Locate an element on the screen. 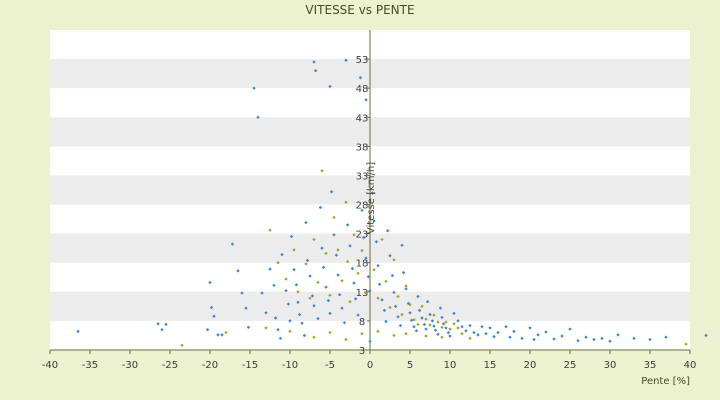 The image size is (720, 400). x-tick-label: -5 is located at coordinates (330, 365).